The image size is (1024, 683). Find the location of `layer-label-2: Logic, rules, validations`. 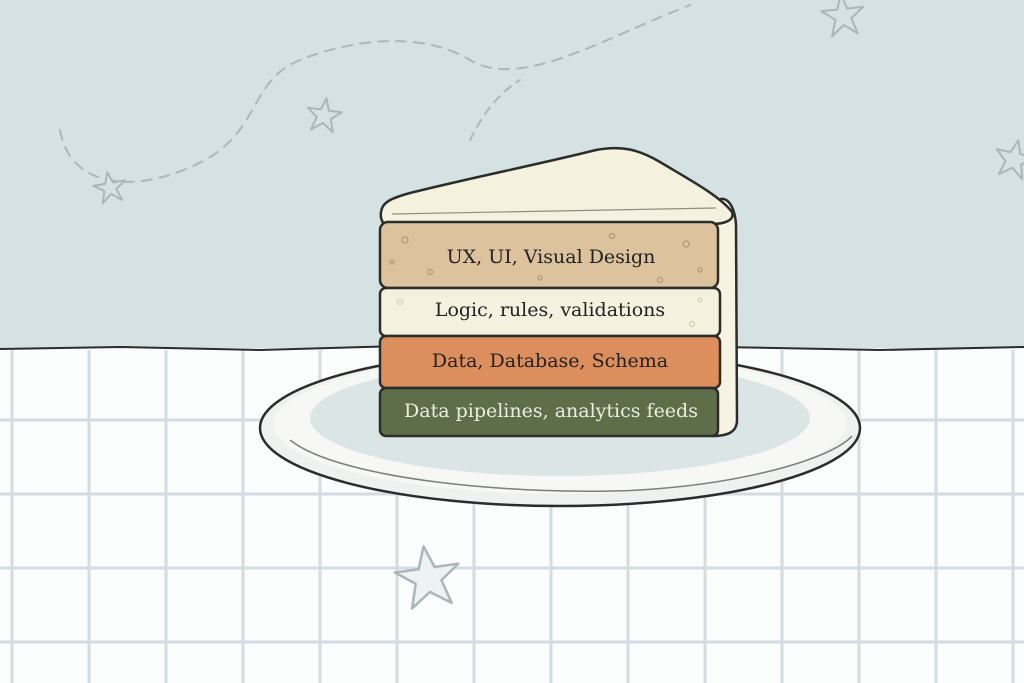

layer-label-2: Logic, rules, validations is located at coordinates (550, 310).